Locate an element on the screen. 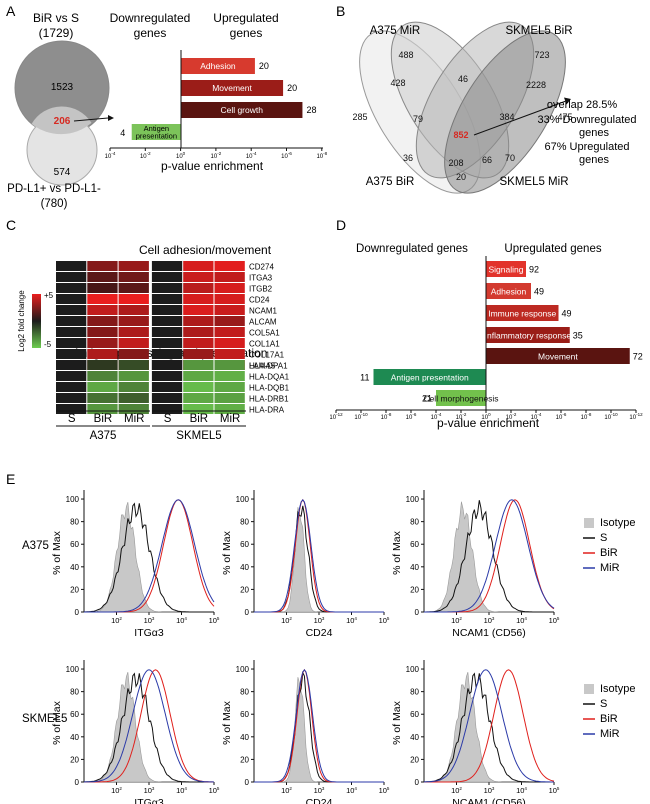  gene-label: ALCAM is located at coordinates (263, 322).